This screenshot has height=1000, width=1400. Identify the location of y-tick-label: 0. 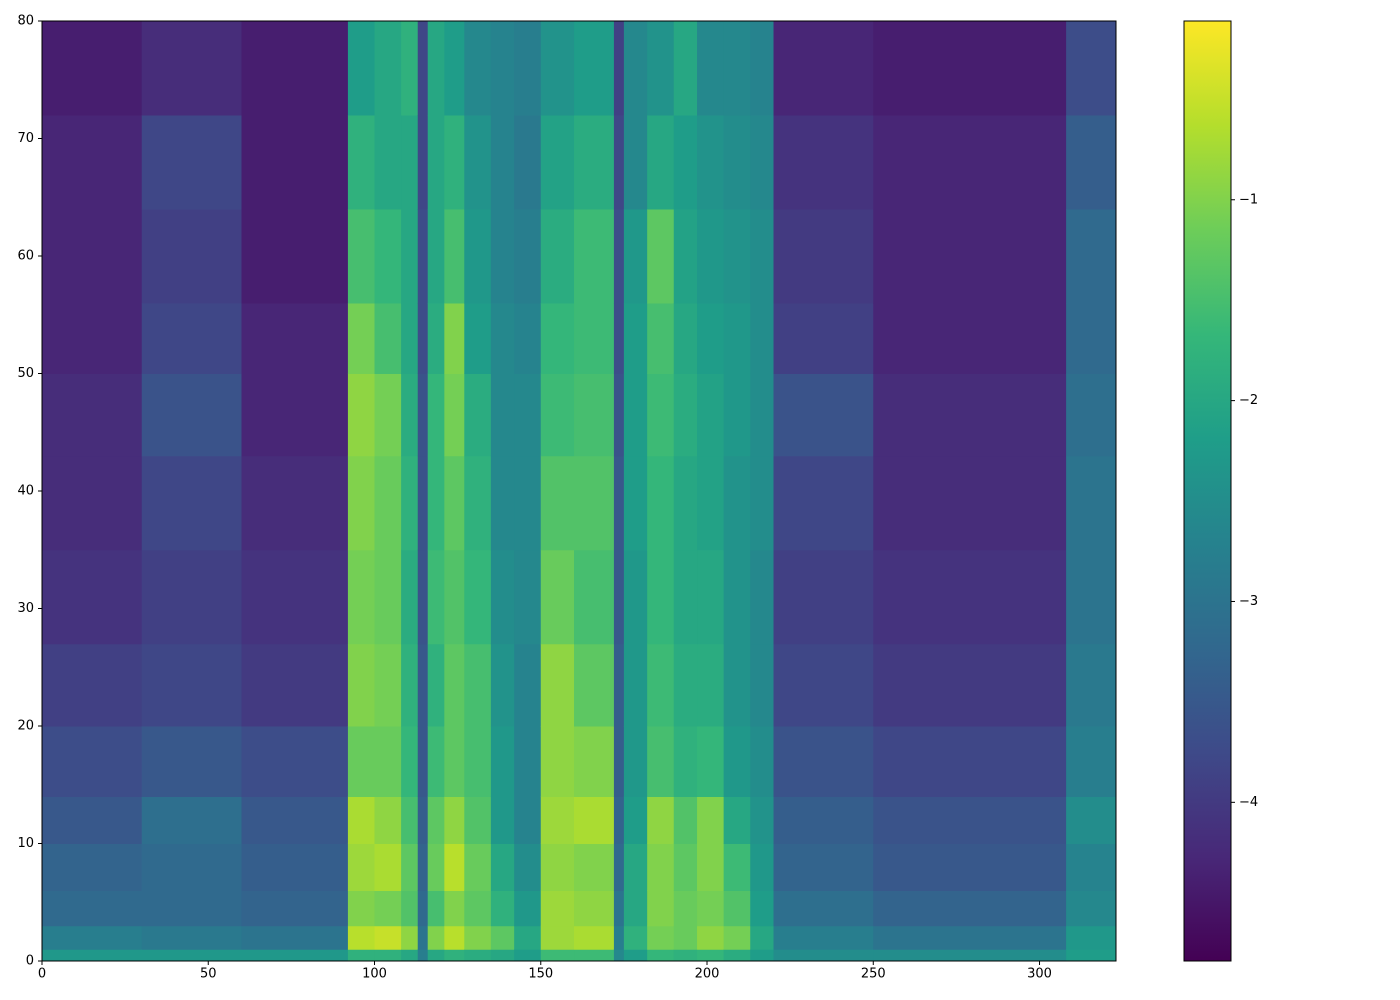
(30, 961).